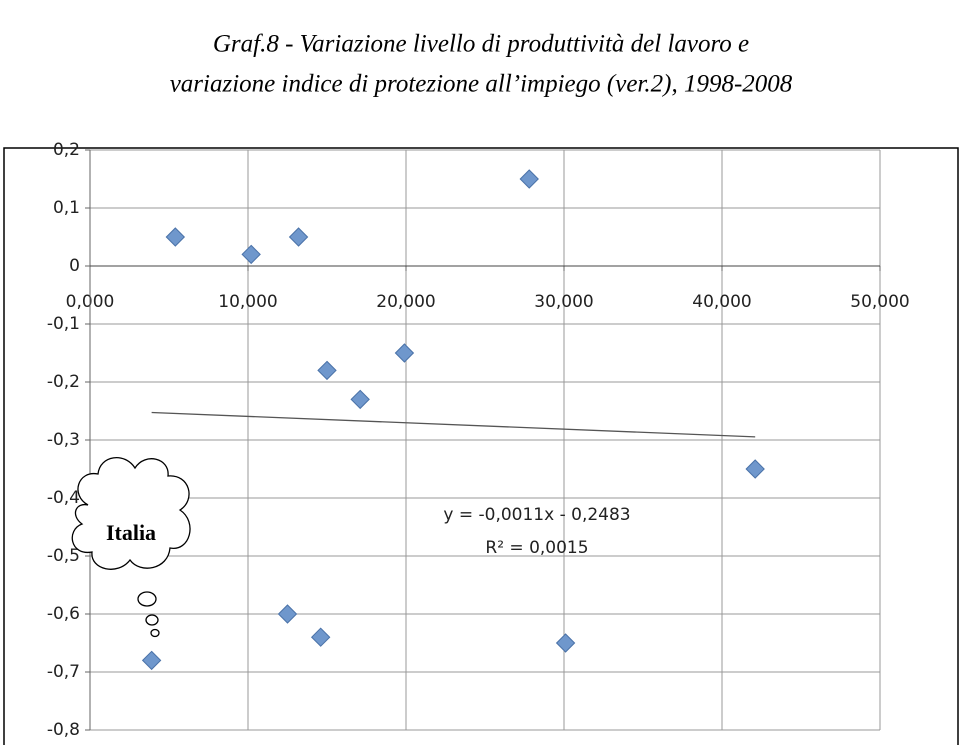  Describe the element at coordinates (453, 424) in the screenshot. I see `trendline` at that location.